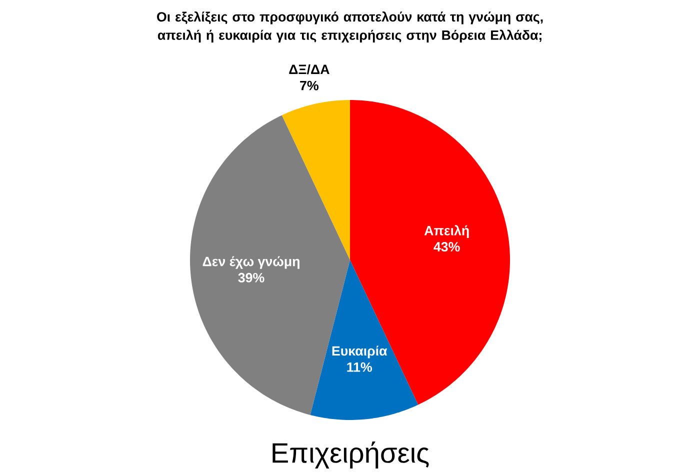 Image resolution: width=700 pixels, height=475 pixels. I want to click on slice-label: Απειλή, so click(446, 231).